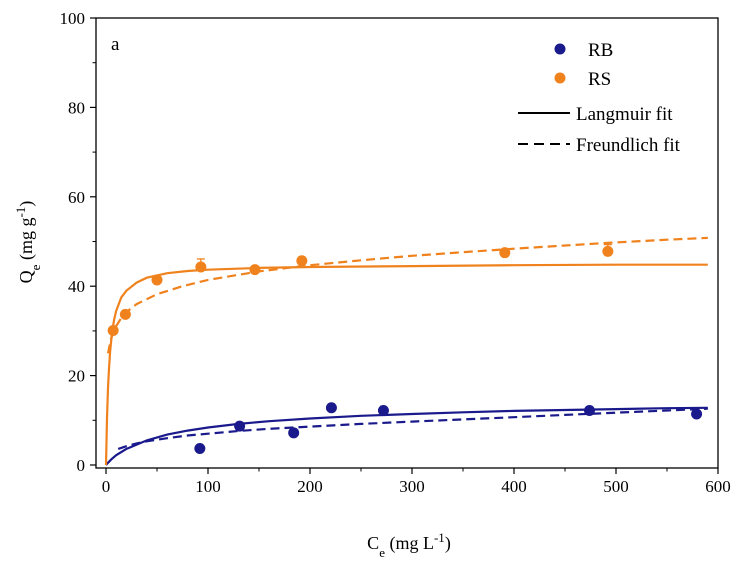  Describe the element at coordinates (373, 543) in the screenshot. I see `x-axis-title-main: C` at that location.